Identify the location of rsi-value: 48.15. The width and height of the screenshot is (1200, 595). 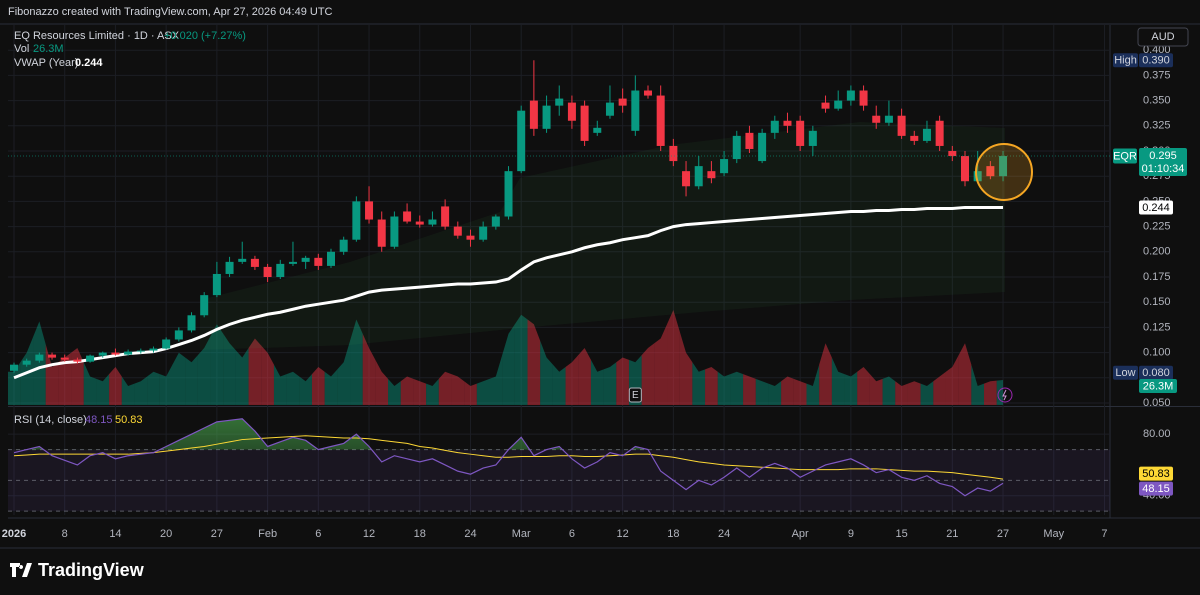
(99, 420).